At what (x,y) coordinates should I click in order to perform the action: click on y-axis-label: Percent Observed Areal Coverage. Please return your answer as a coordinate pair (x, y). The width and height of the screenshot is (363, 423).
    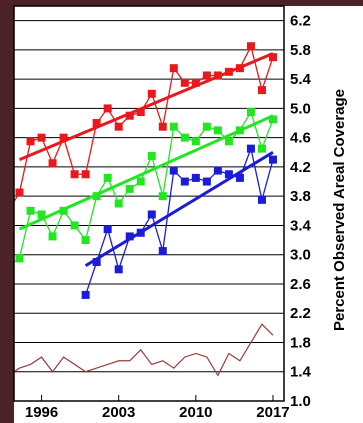
    Looking at the image, I should click on (339, 210).